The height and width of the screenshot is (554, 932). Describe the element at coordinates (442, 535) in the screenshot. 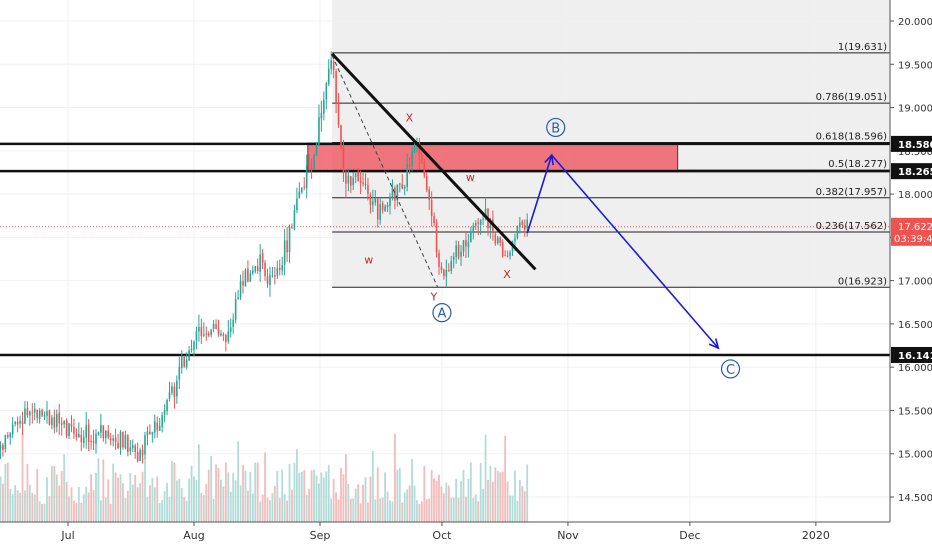

I see `x-tick-label: Oct` at that location.